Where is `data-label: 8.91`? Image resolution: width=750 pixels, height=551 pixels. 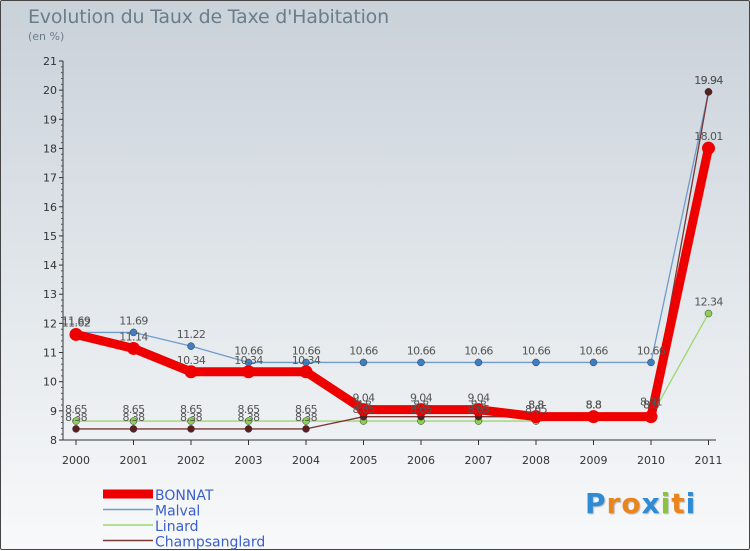 data-label: 8.91 is located at coordinates (651, 401).